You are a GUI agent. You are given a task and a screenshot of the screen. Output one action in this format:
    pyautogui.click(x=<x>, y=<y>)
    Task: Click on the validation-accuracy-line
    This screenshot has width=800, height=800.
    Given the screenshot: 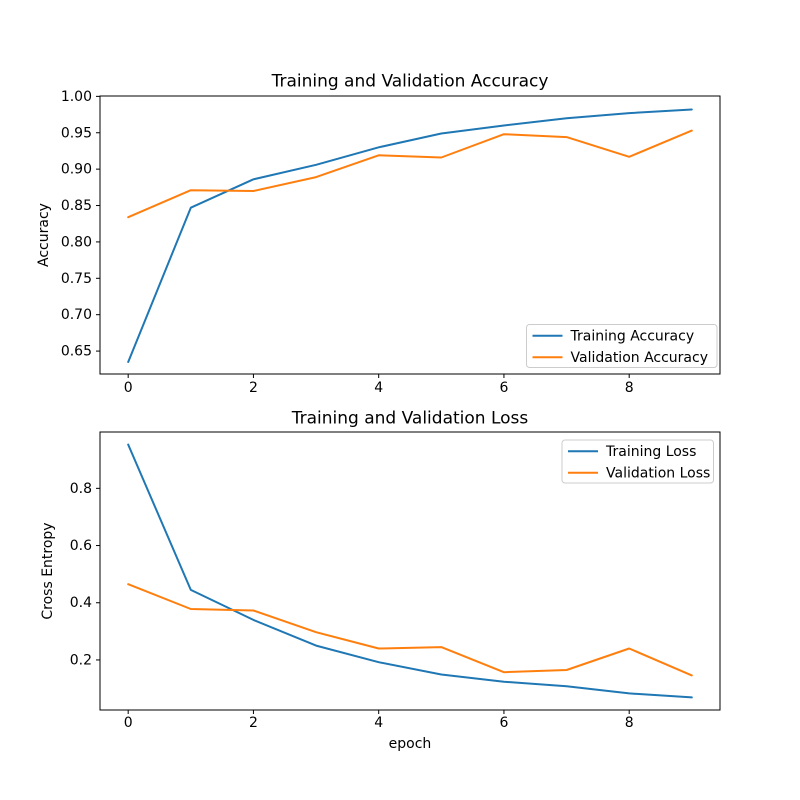 What is the action you would take?
    pyautogui.click(x=410, y=174)
    